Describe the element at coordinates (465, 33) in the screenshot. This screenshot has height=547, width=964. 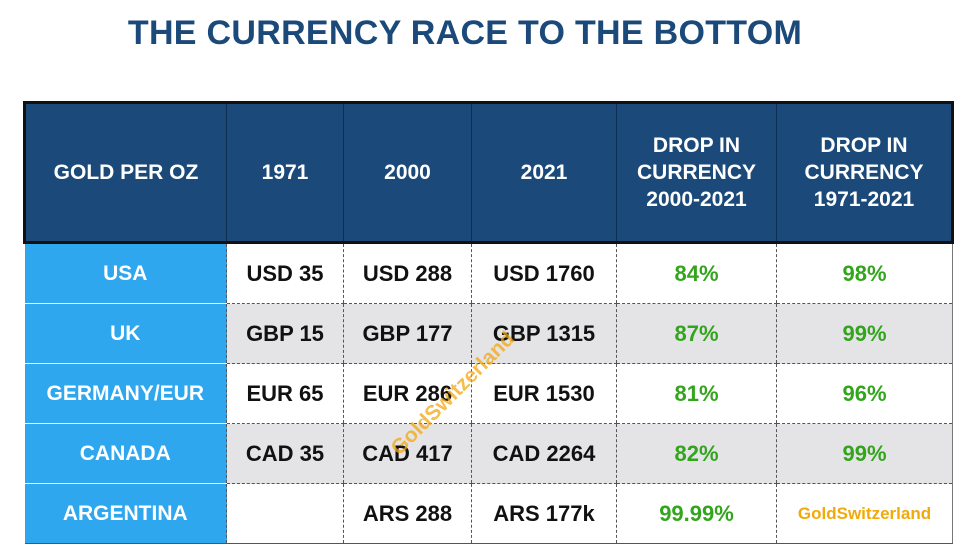
I see `page-title: THE CURRENCY RACE TO THE BOTTOM` at that location.